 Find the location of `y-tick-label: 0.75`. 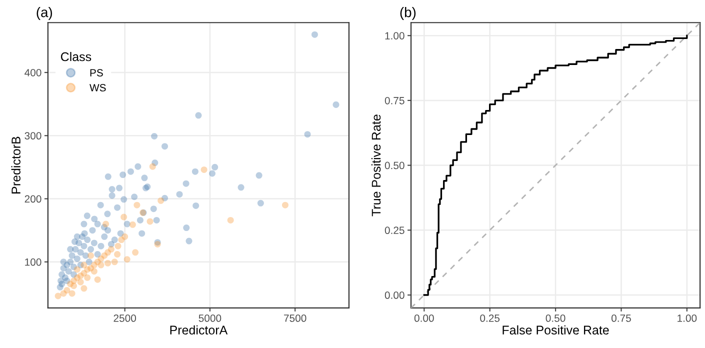

y-tick-label: 0.75 is located at coordinates (394, 100).